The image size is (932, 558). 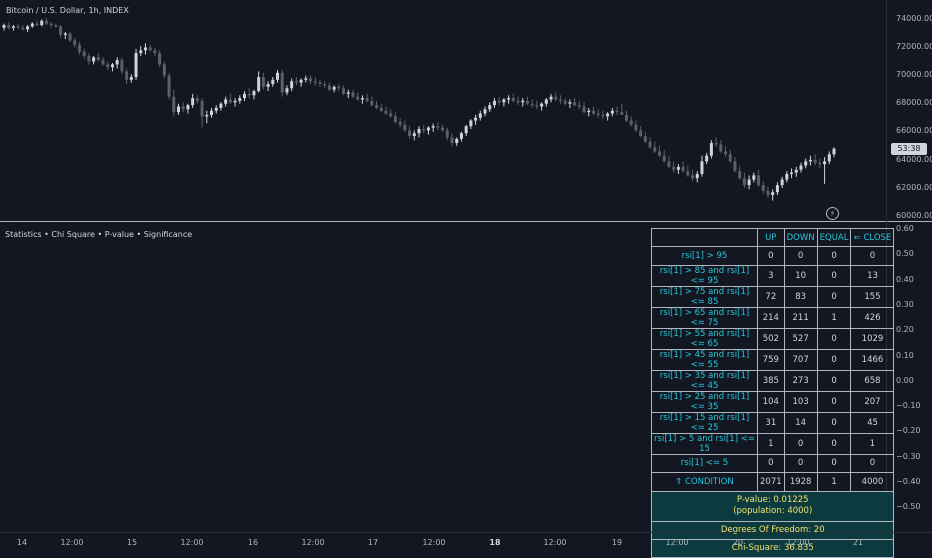 What do you see at coordinates (617, 542) in the screenshot?
I see `time-axis-label: 19` at bounding box center [617, 542].